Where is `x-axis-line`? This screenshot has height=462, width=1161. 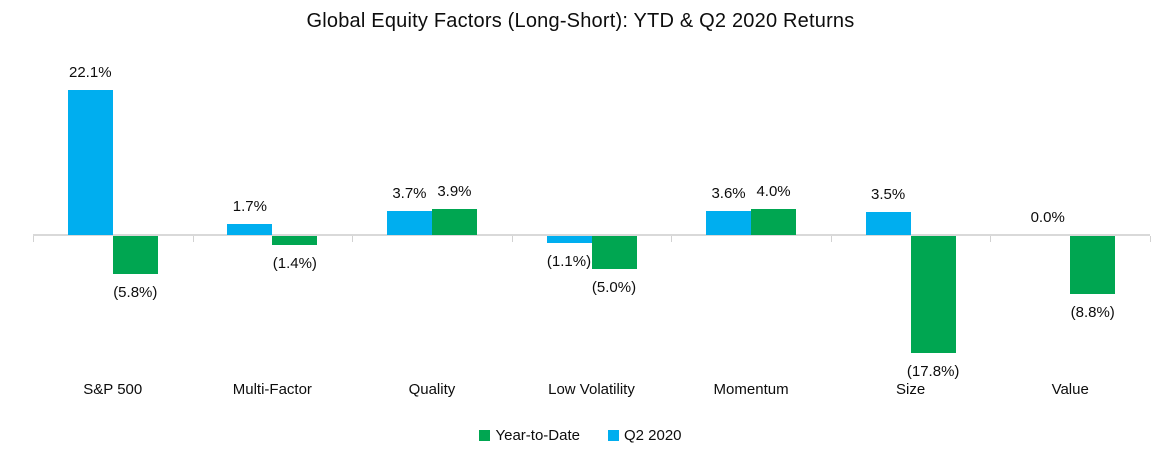 x-axis-line is located at coordinates (591, 235).